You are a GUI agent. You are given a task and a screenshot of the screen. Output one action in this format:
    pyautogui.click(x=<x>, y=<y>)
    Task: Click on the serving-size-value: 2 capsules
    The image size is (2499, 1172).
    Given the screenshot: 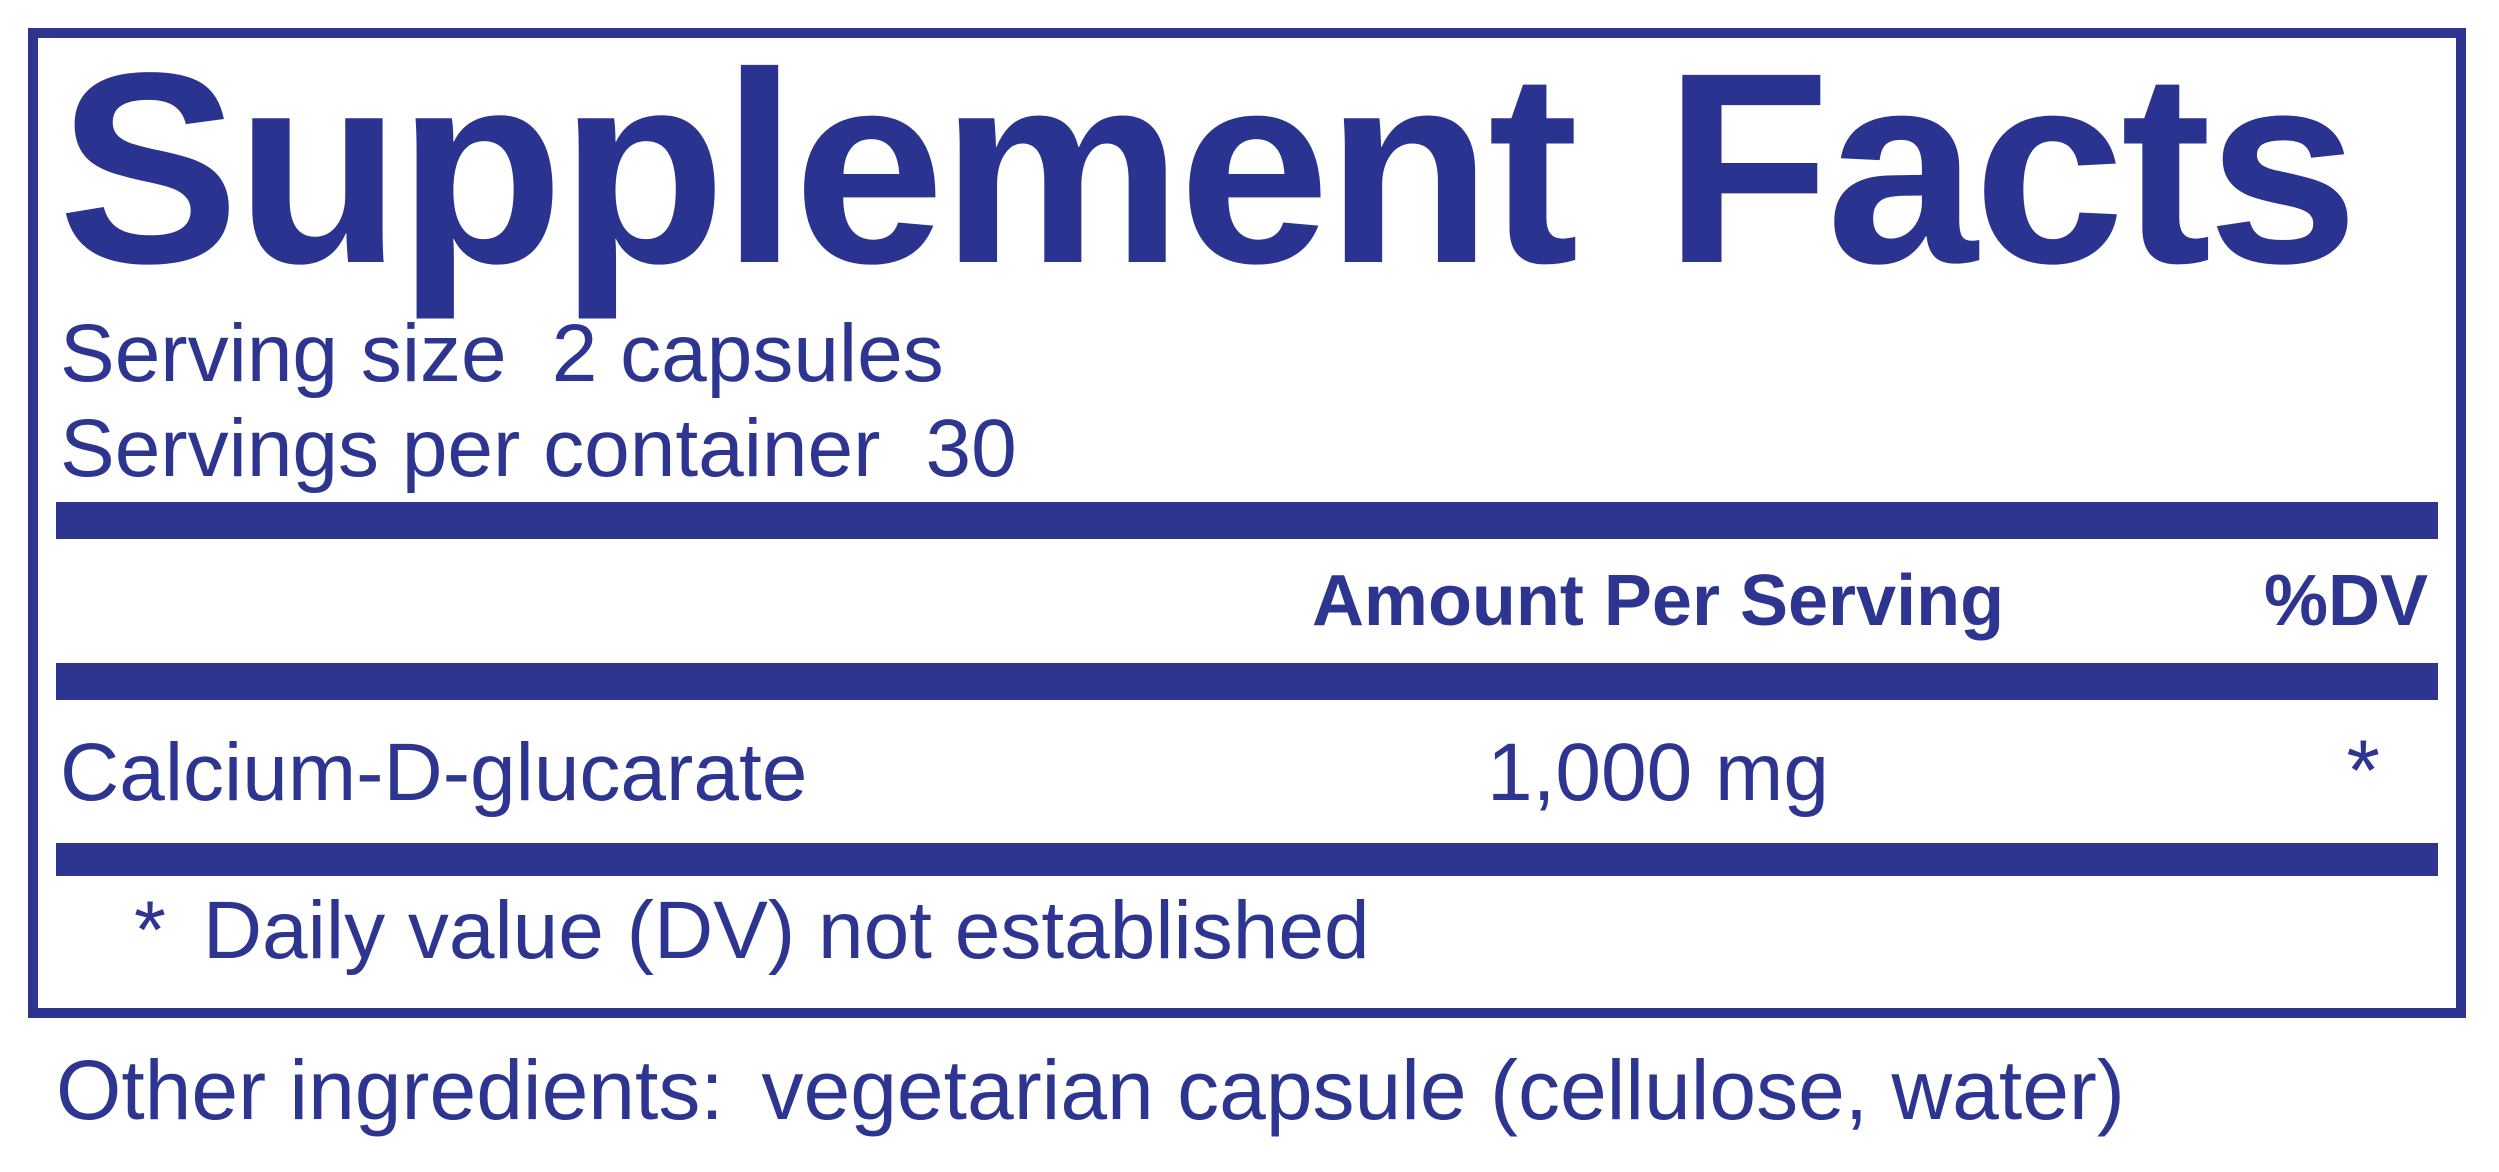 What is the action you would take?
    pyautogui.click(x=747, y=353)
    